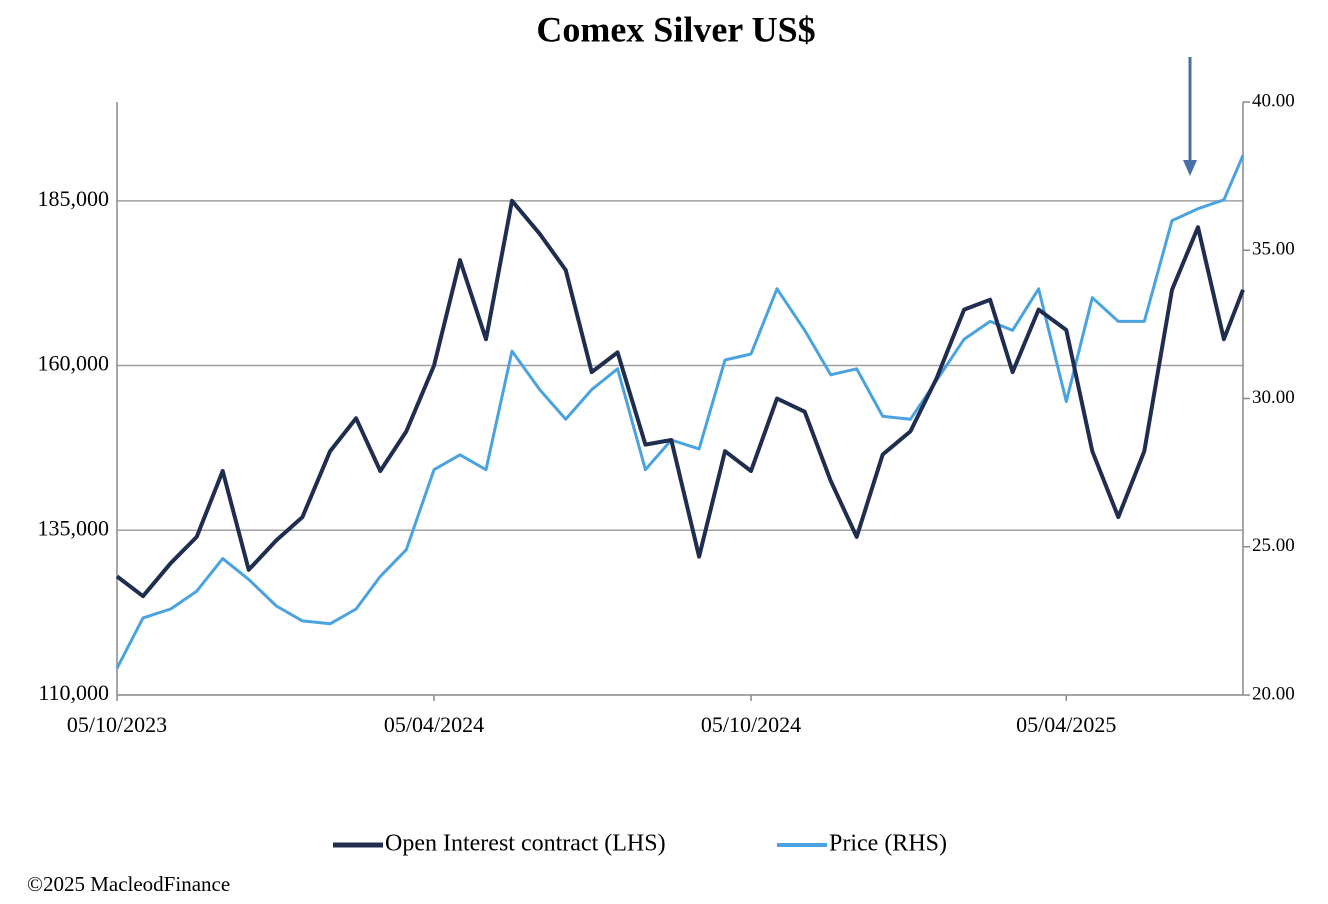  What do you see at coordinates (1066, 724) in the screenshot?
I see `x-tick-label: 05/04/2025` at bounding box center [1066, 724].